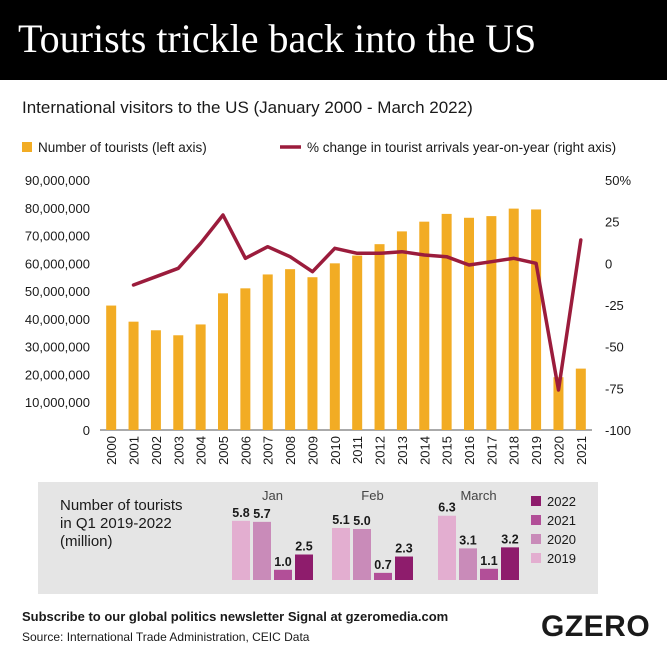 The height and width of the screenshot is (667, 667). I want to click on inset-bar-value-label: 5.7, so click(261, 514).